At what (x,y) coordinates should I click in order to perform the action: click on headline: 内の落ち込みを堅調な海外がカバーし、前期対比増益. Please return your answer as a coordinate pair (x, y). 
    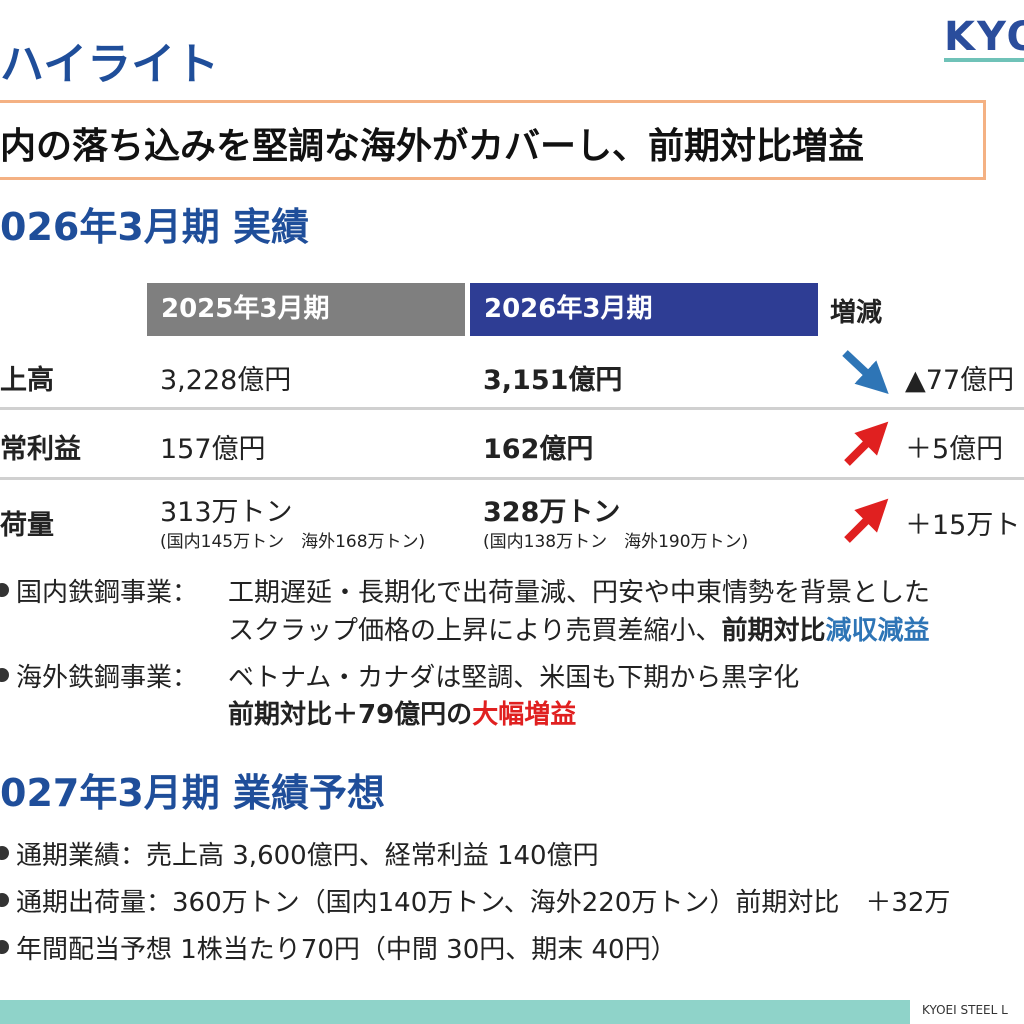
    Looking at the image, I should click on (432, 146).